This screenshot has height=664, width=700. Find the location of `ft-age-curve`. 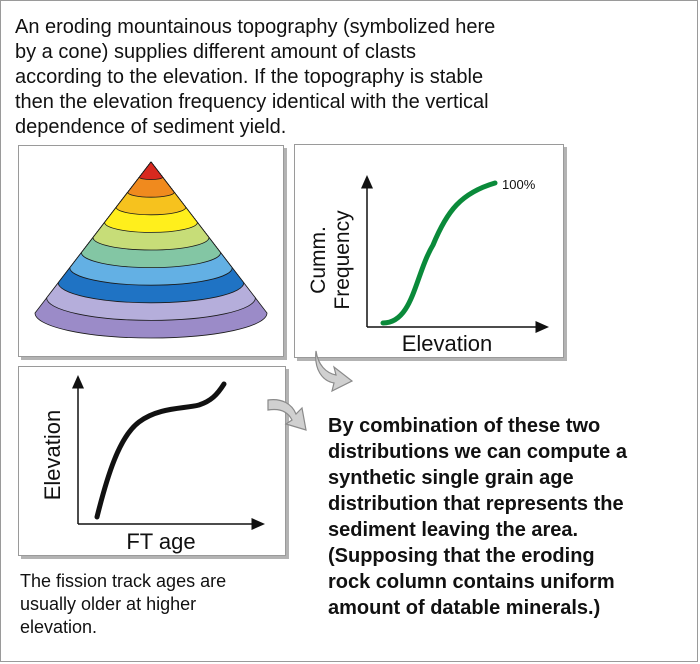

ft-age-curve is located at coordinates (160, 450).